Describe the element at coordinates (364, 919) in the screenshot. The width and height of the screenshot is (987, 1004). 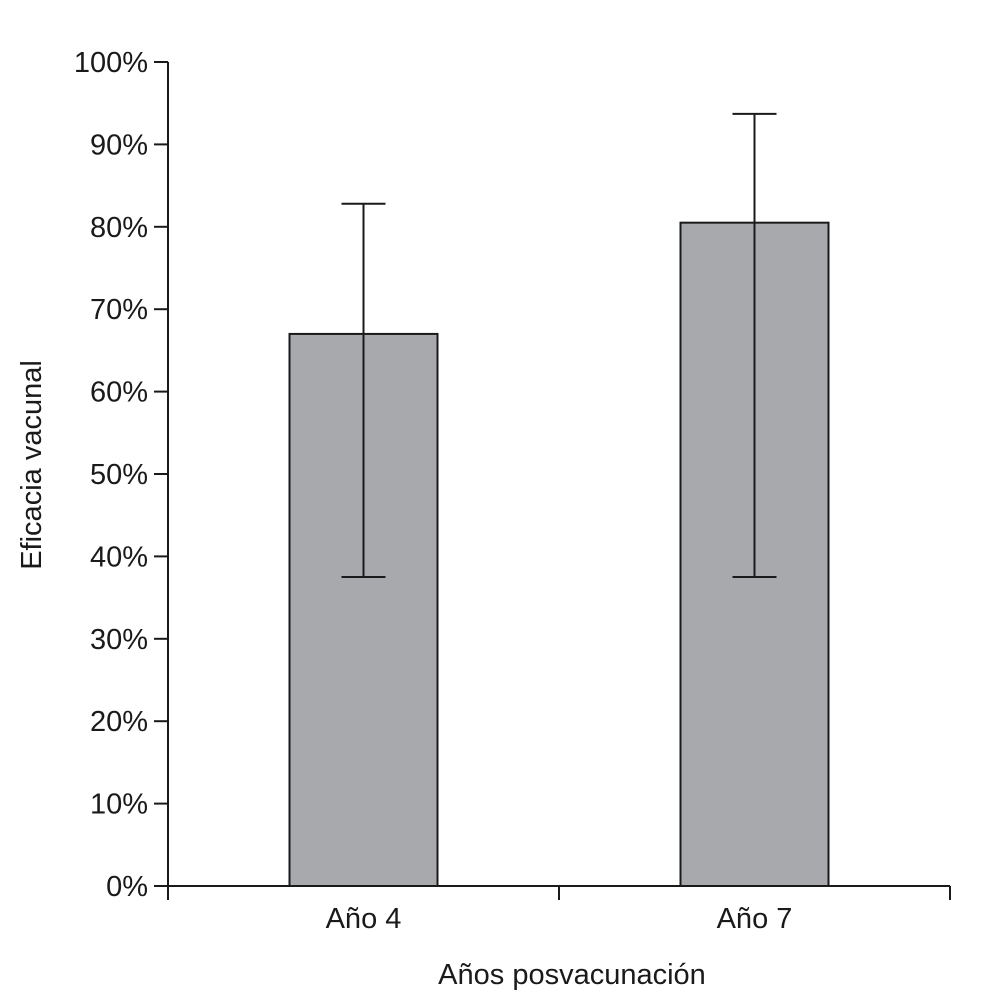
I see `x-tick-label: Año 4` at that location.